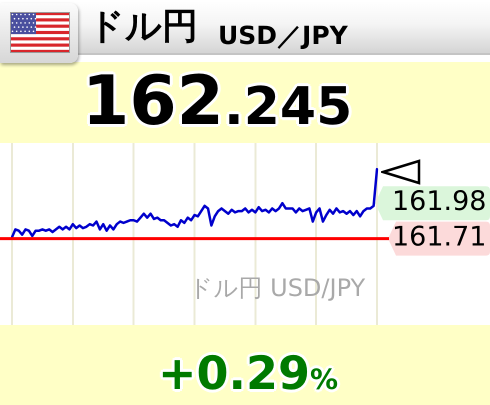  Describe the element at coordinates (439, 202) in the screenshot. I see `y-tick-label: 161.98` at that location.